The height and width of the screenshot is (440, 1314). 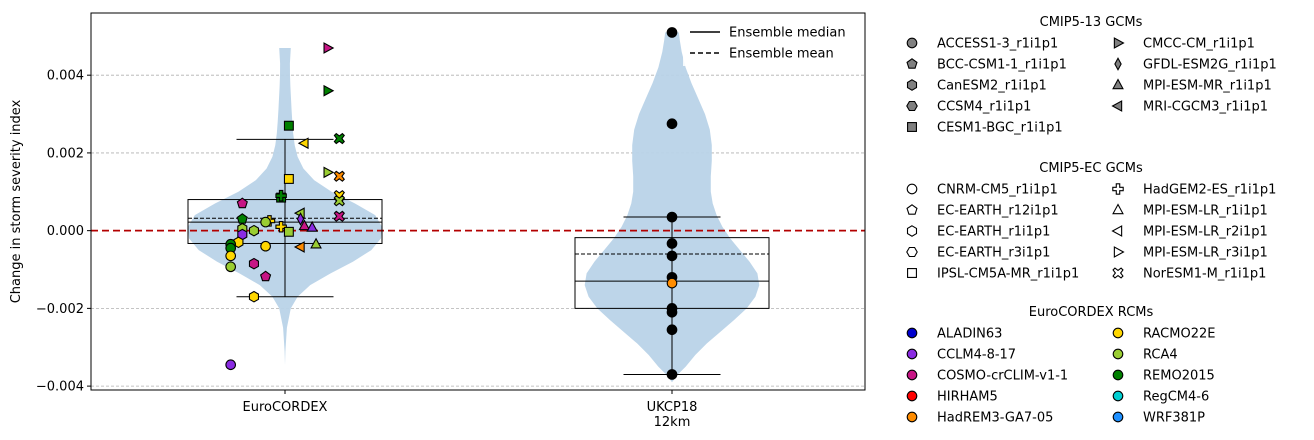 I want to click on legend-label: COSMO-crCLIM-v1-1, so click(x=1002, y=376).